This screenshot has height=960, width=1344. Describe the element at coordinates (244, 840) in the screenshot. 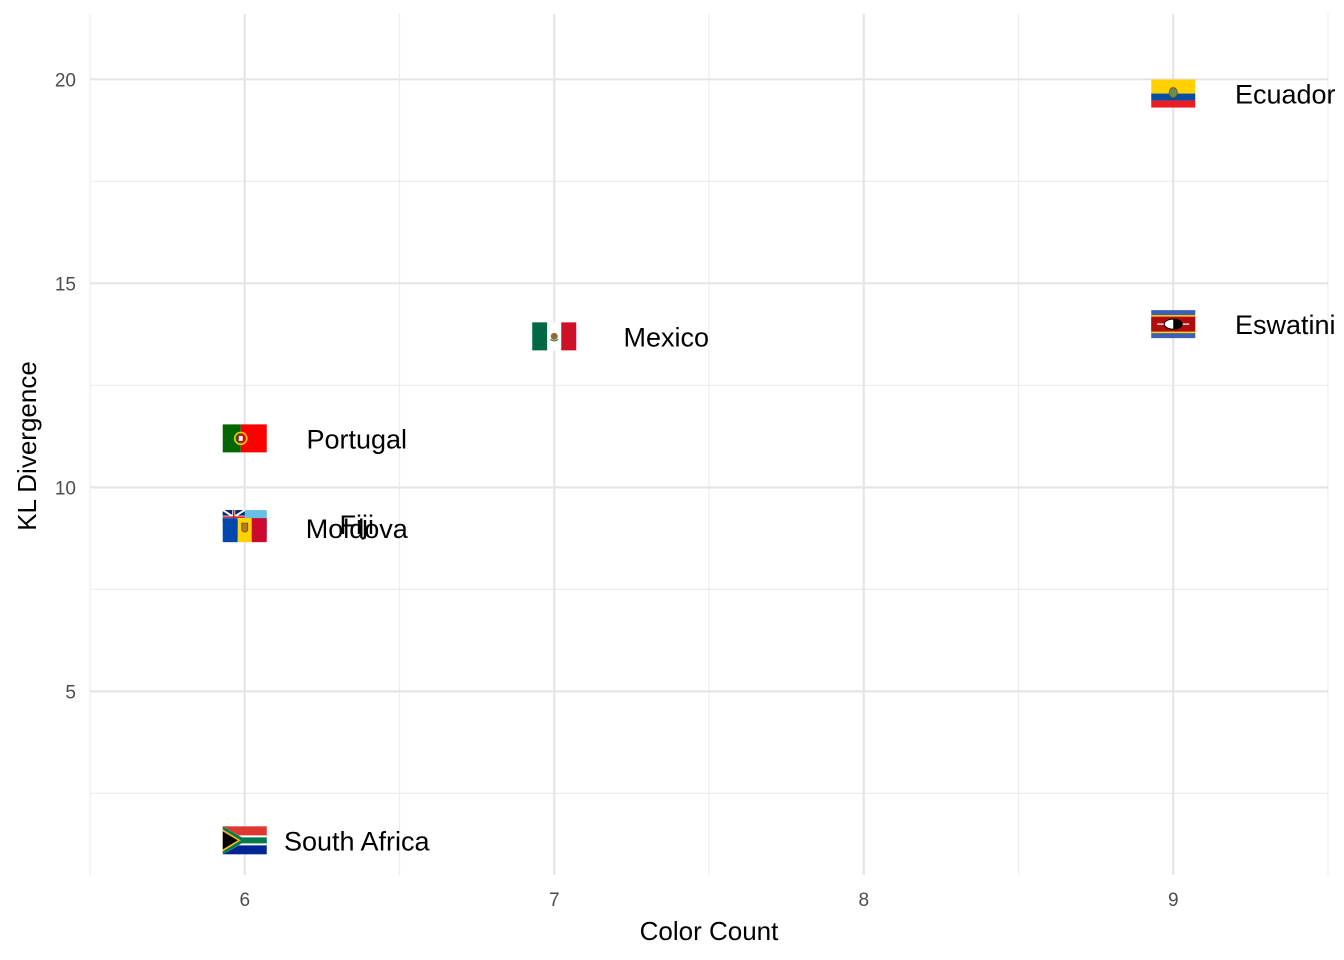

I see `south-africa-flag-icon` at that location.